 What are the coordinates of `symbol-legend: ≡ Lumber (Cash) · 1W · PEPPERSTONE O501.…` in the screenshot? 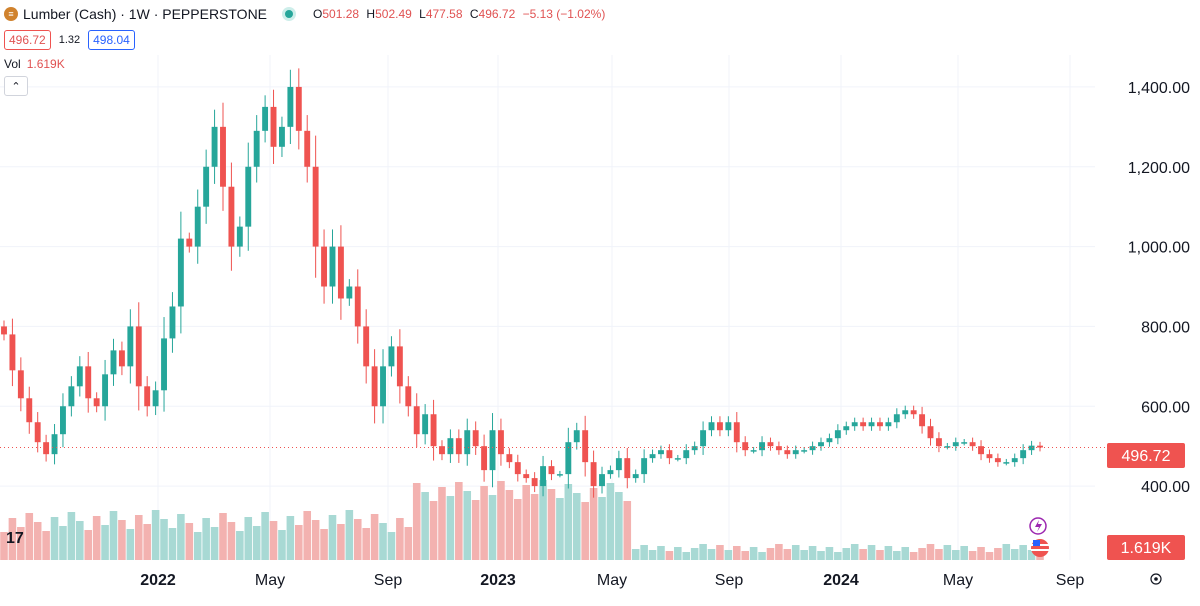 It's located at (306, 14).